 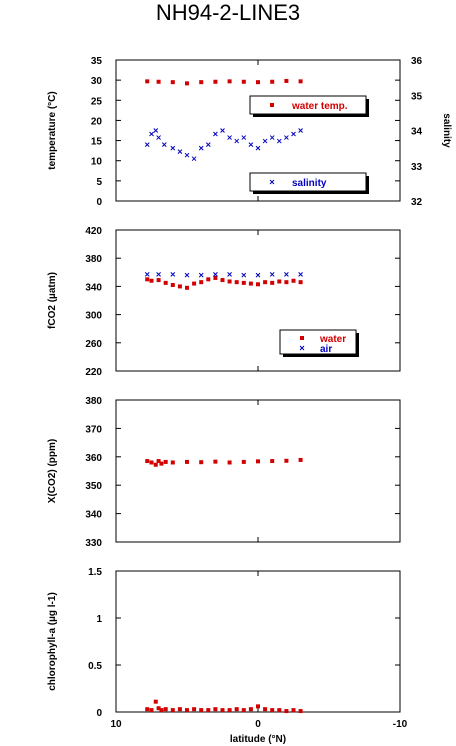 I want to click on y-tick-label: 15, so click(x=97, y=142).